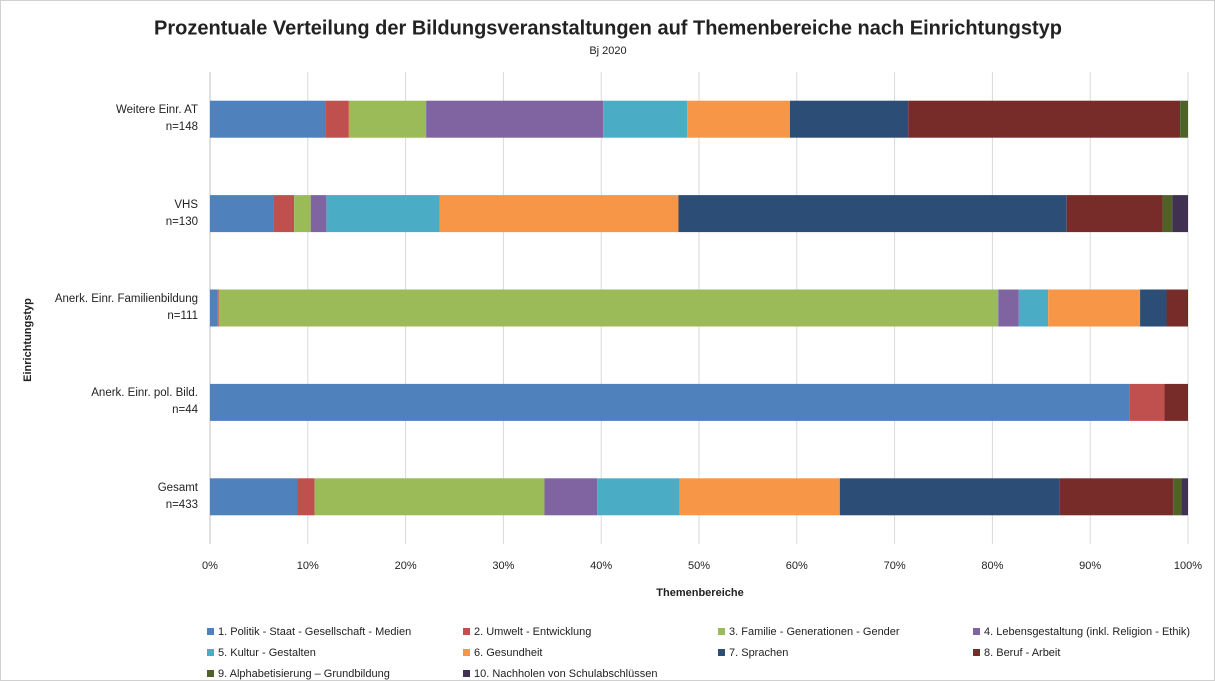 This screenshot has height=681, width=1215. Describe the element at coordinates (1090, 566) in the screenshot. I see `x-tick-label: 90%` at that location.